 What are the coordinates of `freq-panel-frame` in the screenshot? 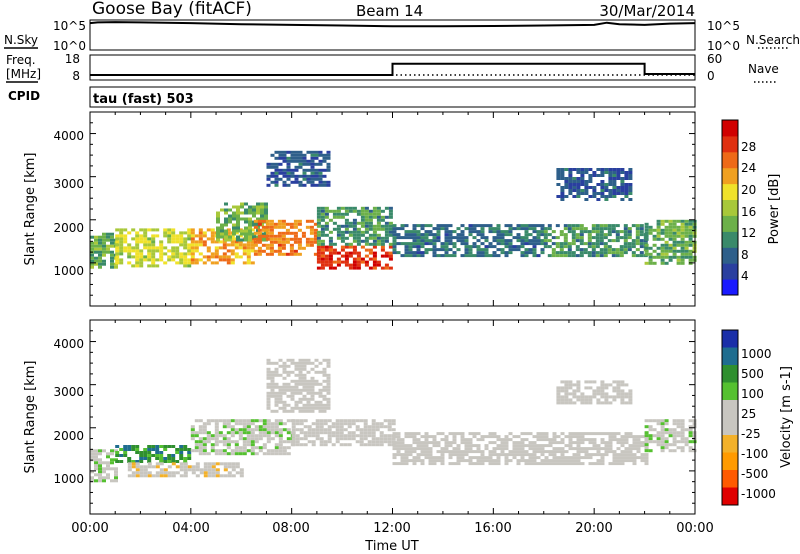 It's located at (392, 67).